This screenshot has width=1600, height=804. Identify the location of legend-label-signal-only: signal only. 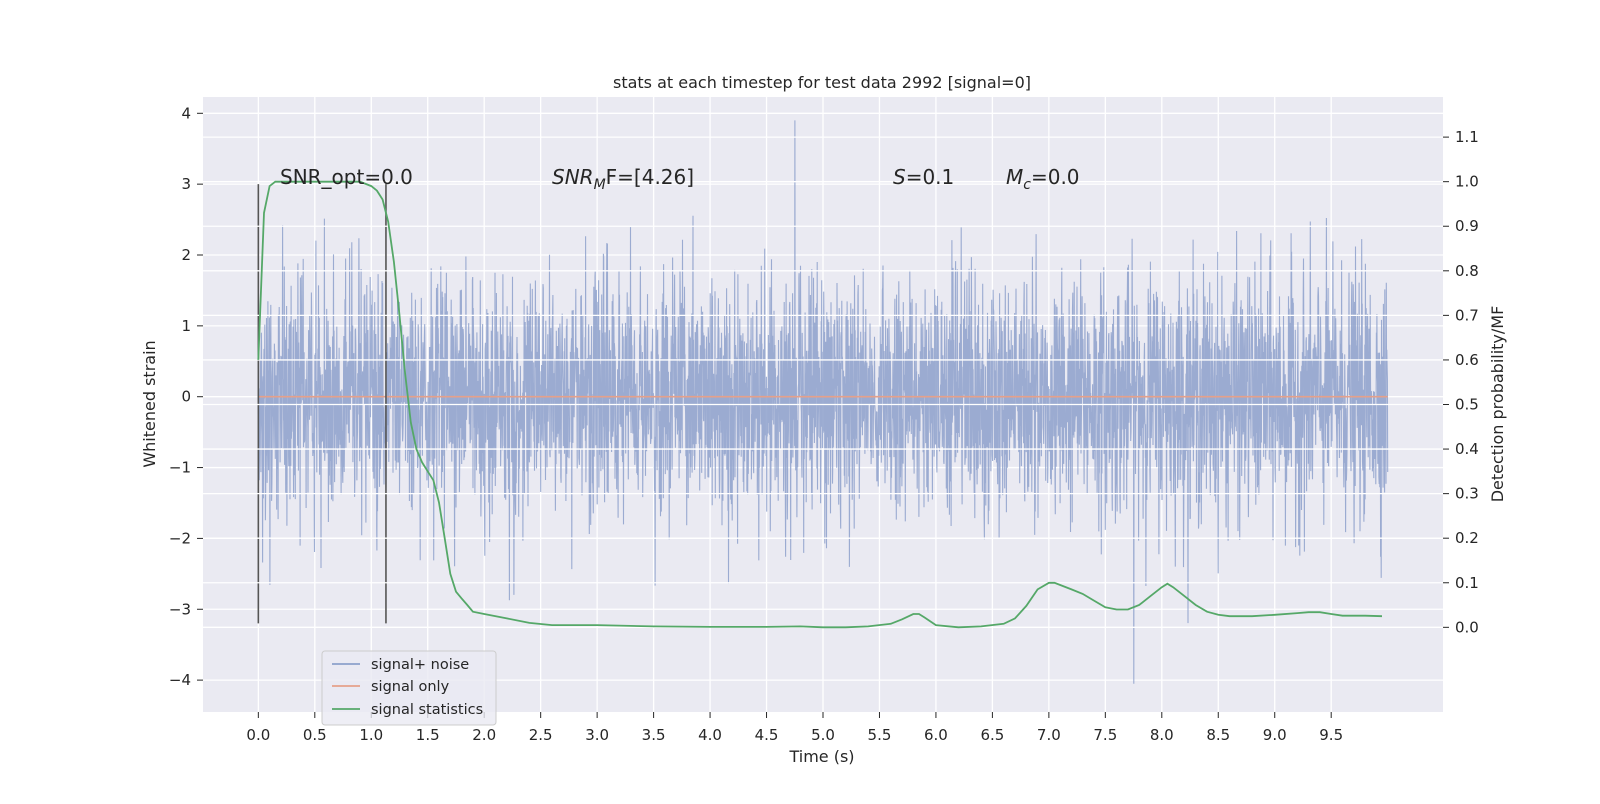
(410, 687).